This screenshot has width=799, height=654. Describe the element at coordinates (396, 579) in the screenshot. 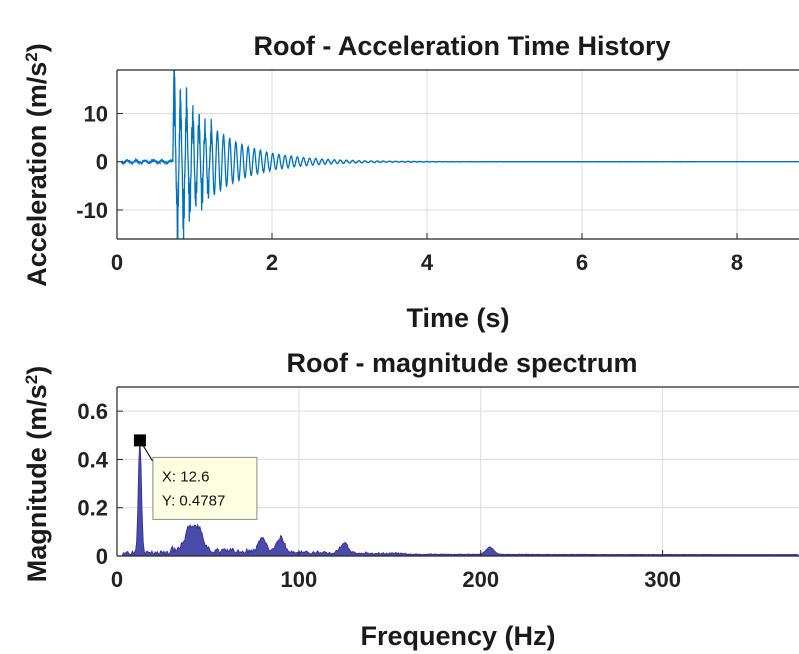

I see `magnitude-spectrum-x-ticks: 0 100 200 300` at that location.